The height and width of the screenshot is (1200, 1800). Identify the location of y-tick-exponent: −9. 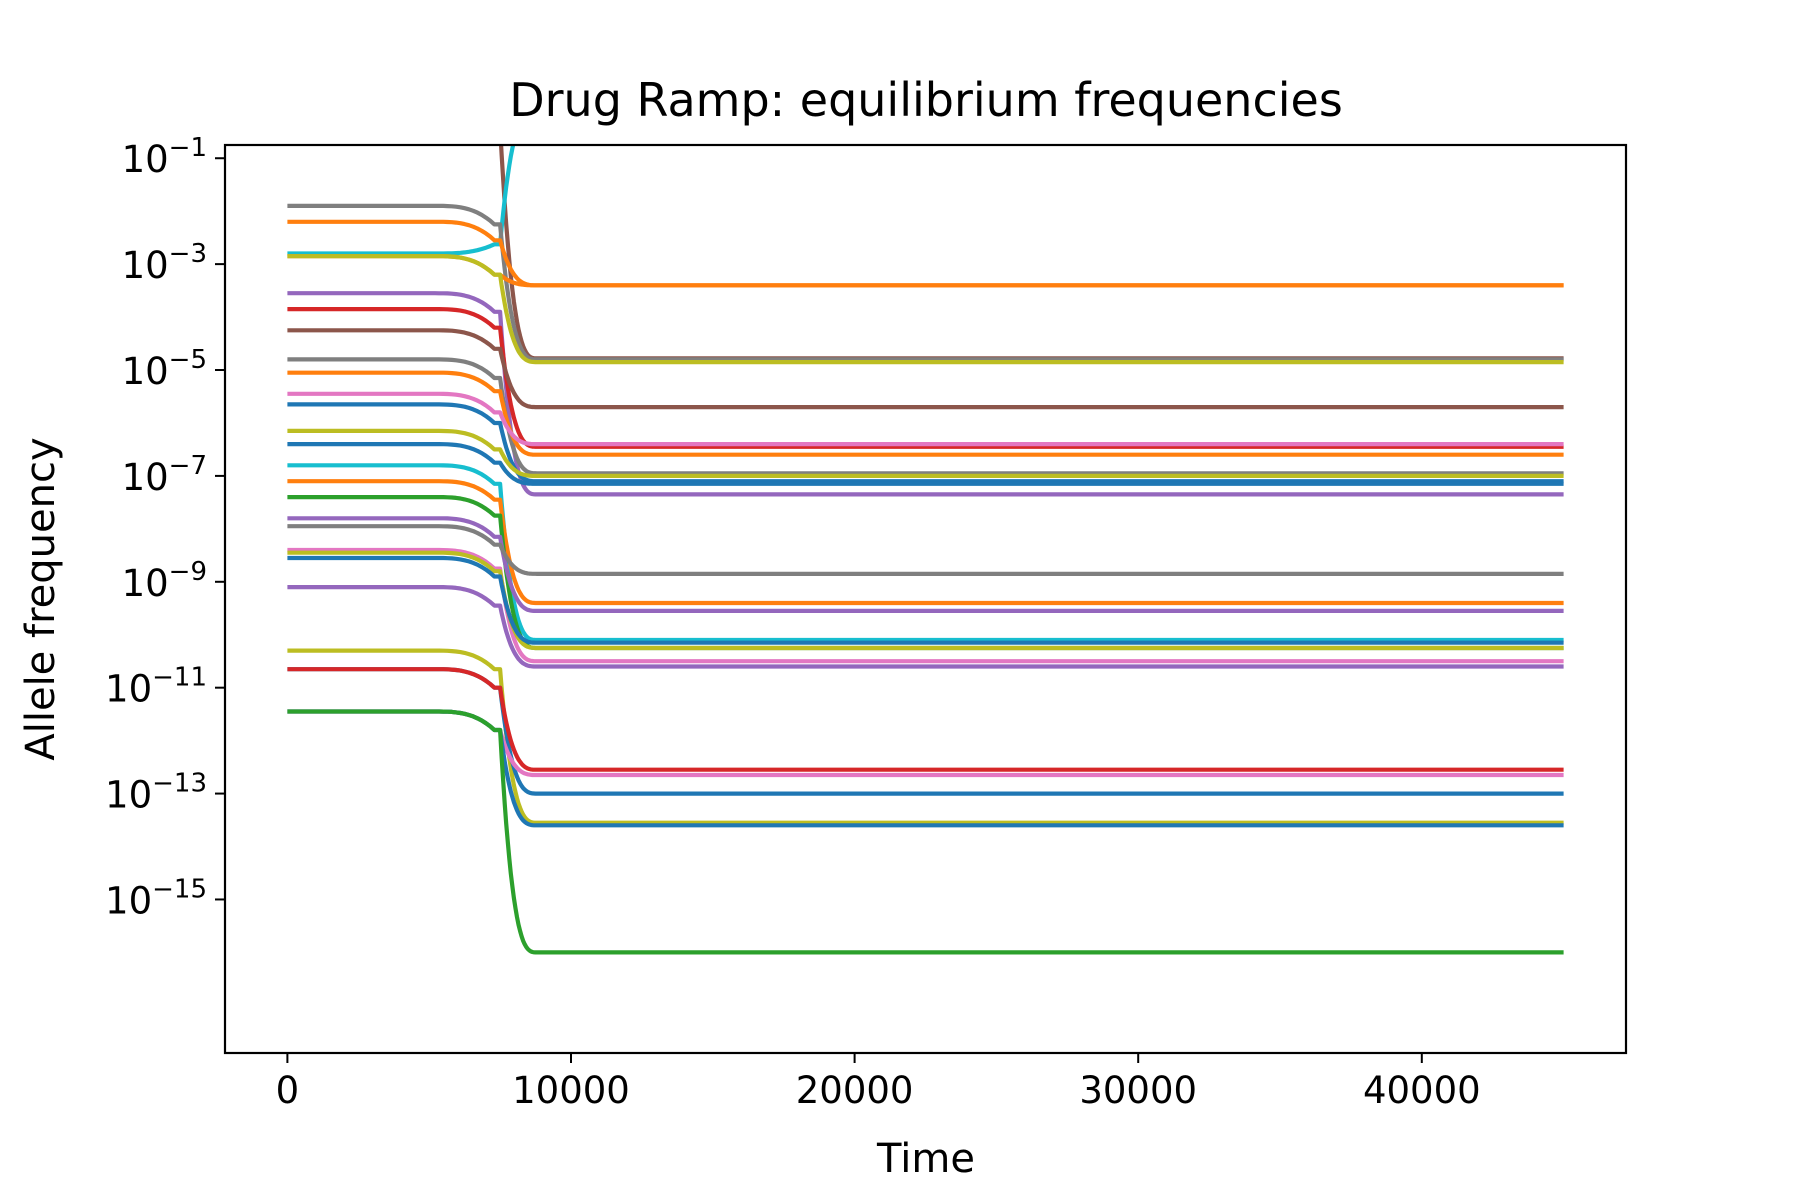
(188, 572).